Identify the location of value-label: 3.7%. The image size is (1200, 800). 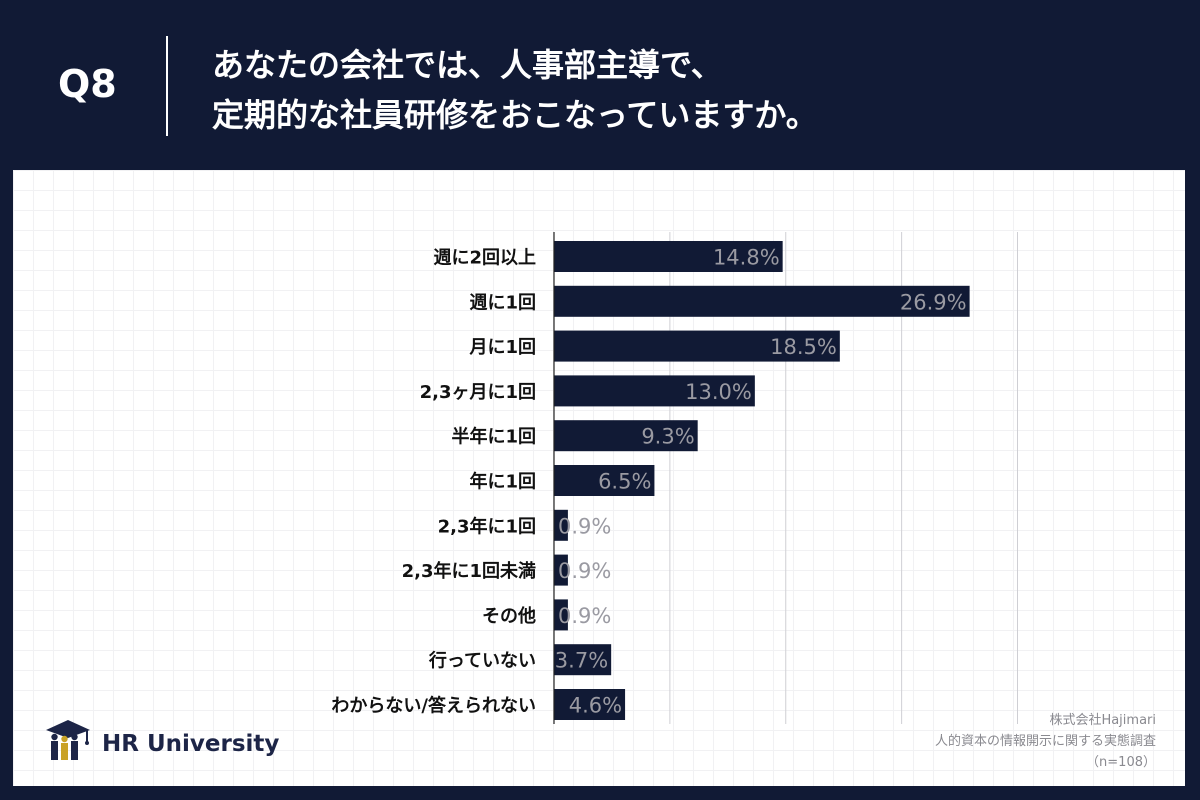
(581, 661).